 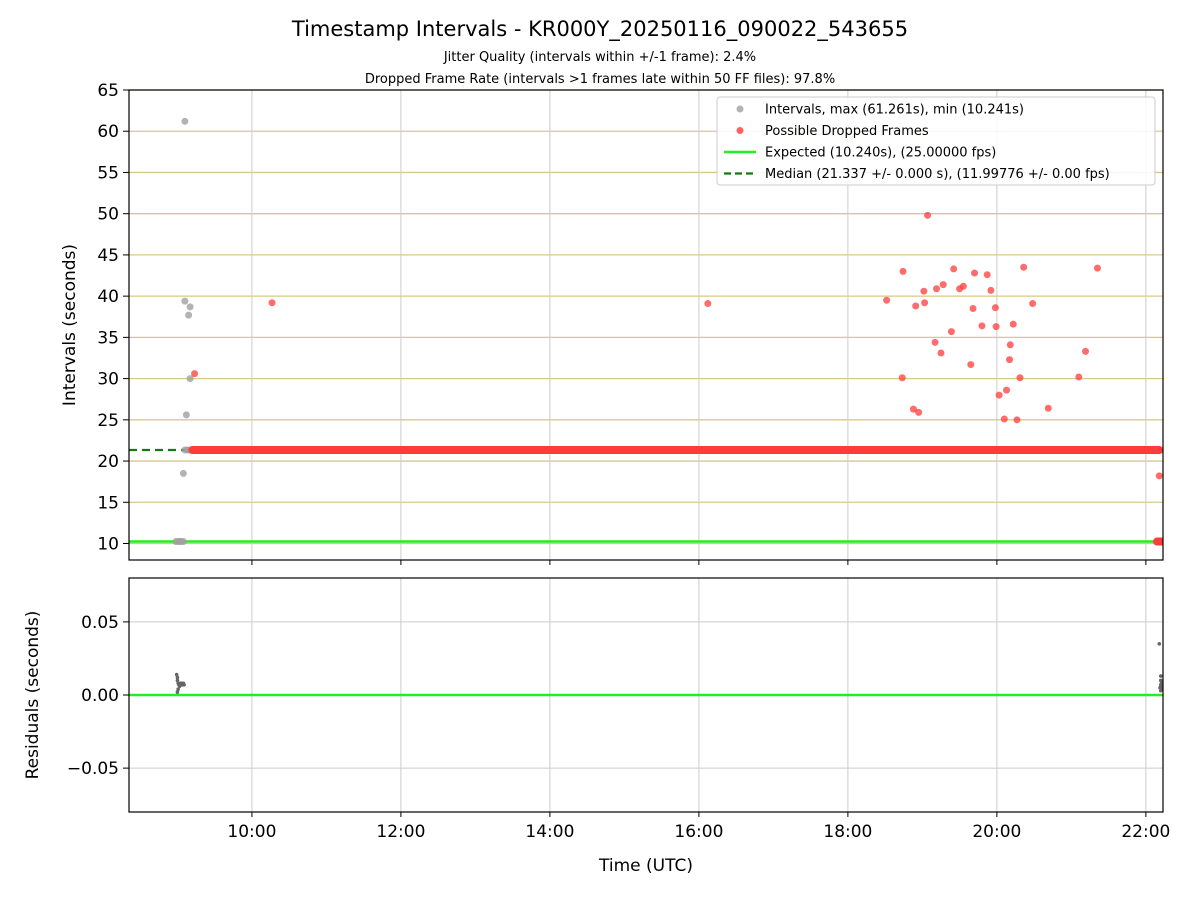 I want to click on residuals-y-tick-label: −0.05, so click(x=93, y=769).